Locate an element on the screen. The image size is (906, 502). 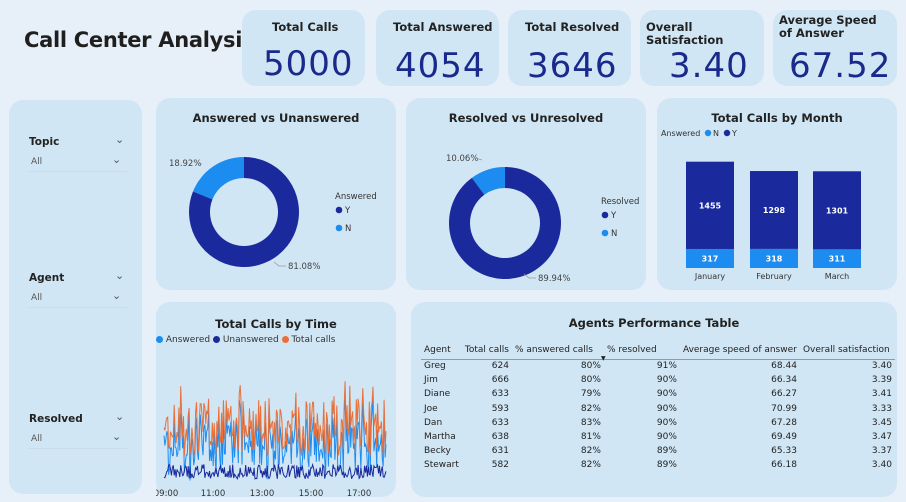
kpi-value: 4054 is located at coordinates (440, 66).